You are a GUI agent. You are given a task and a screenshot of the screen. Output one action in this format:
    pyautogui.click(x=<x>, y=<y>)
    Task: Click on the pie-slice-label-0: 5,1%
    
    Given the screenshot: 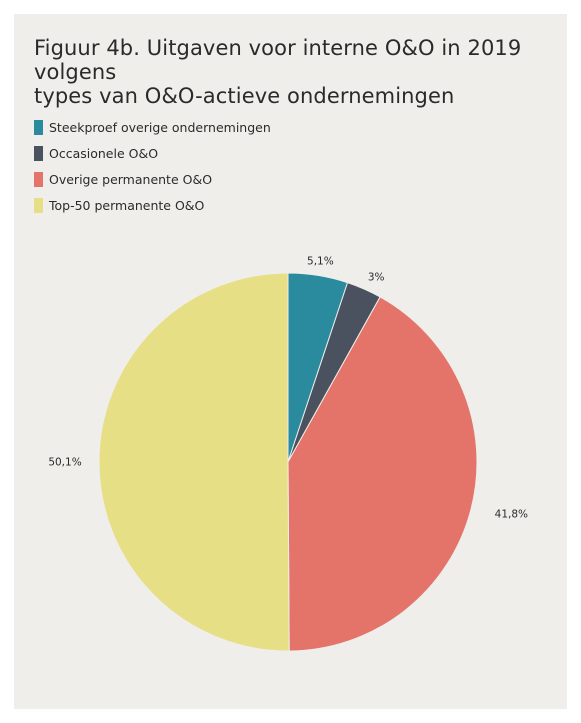 What is the action you would take?
    pyautogui.click(x=320, y=262)
    